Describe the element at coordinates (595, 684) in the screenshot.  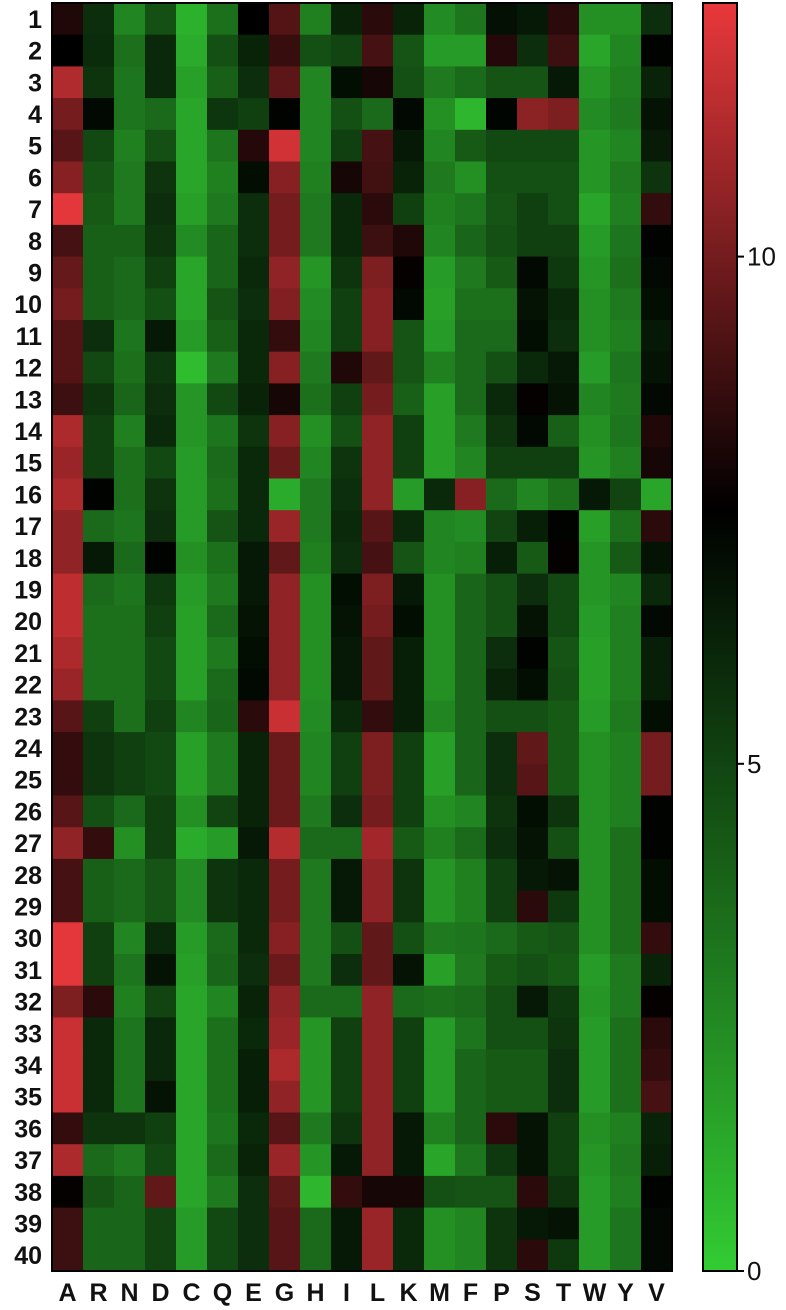
I see `heatmap-cell-22-W` at that location.